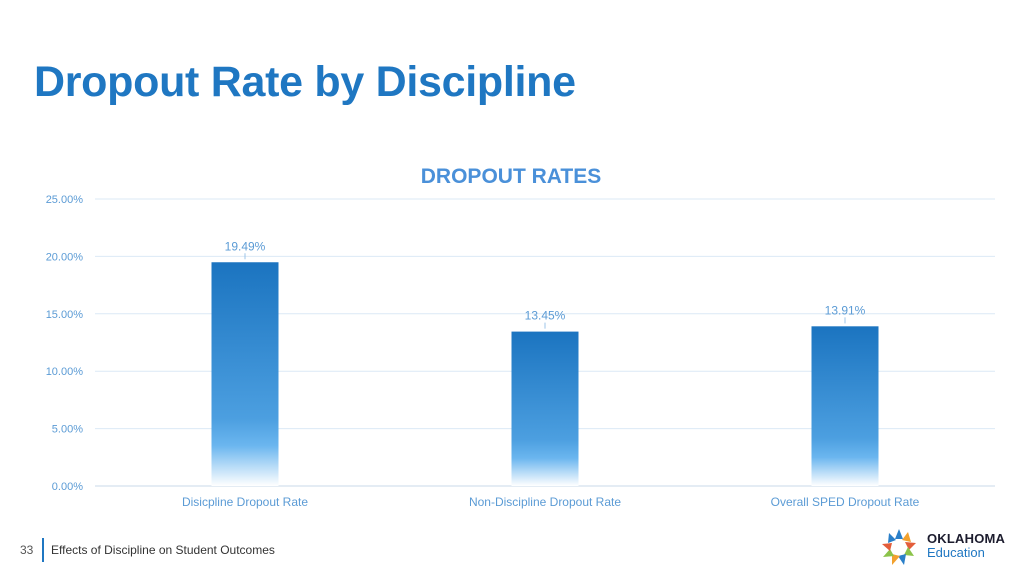 The width and height of the screenshot is (1024, 576). I want to click on category-label: Overall SPED Dropout Rate, so click(845, 502).